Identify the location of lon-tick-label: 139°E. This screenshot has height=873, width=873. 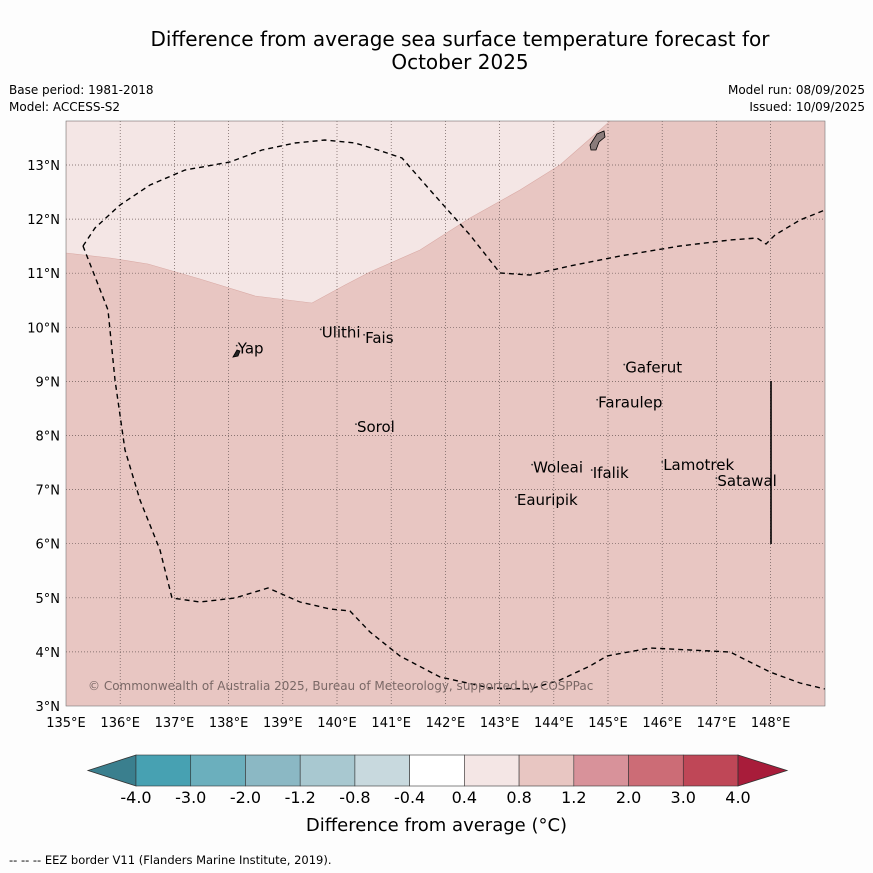
(283, 723).